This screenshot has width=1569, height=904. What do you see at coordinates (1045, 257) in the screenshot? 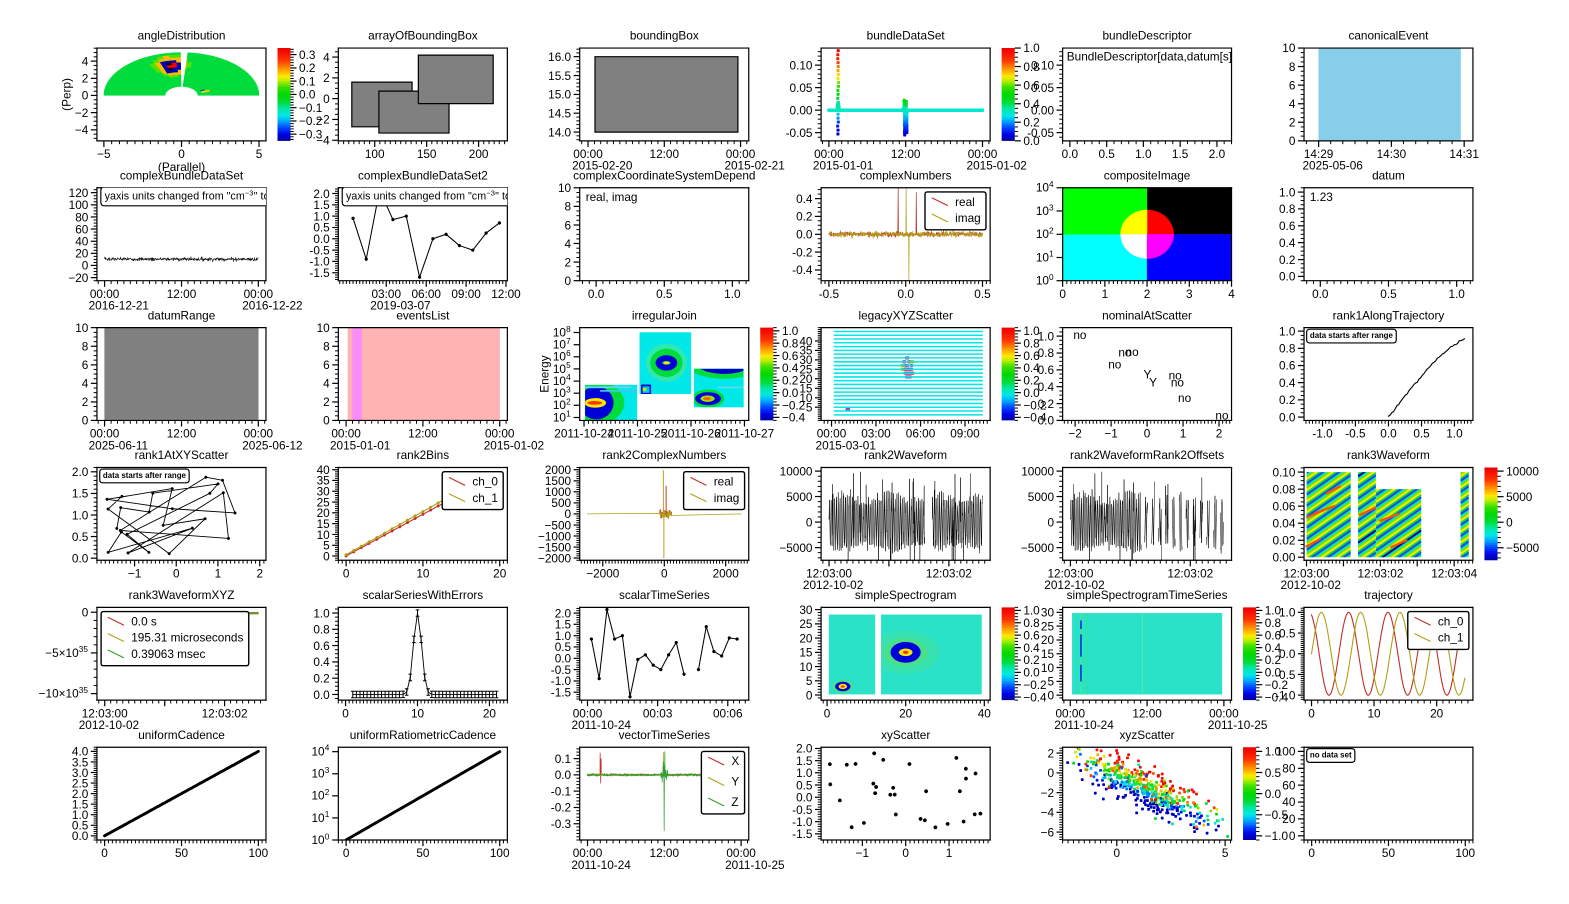
I see `svg-text: 101` at bounding box center [1045, 257].